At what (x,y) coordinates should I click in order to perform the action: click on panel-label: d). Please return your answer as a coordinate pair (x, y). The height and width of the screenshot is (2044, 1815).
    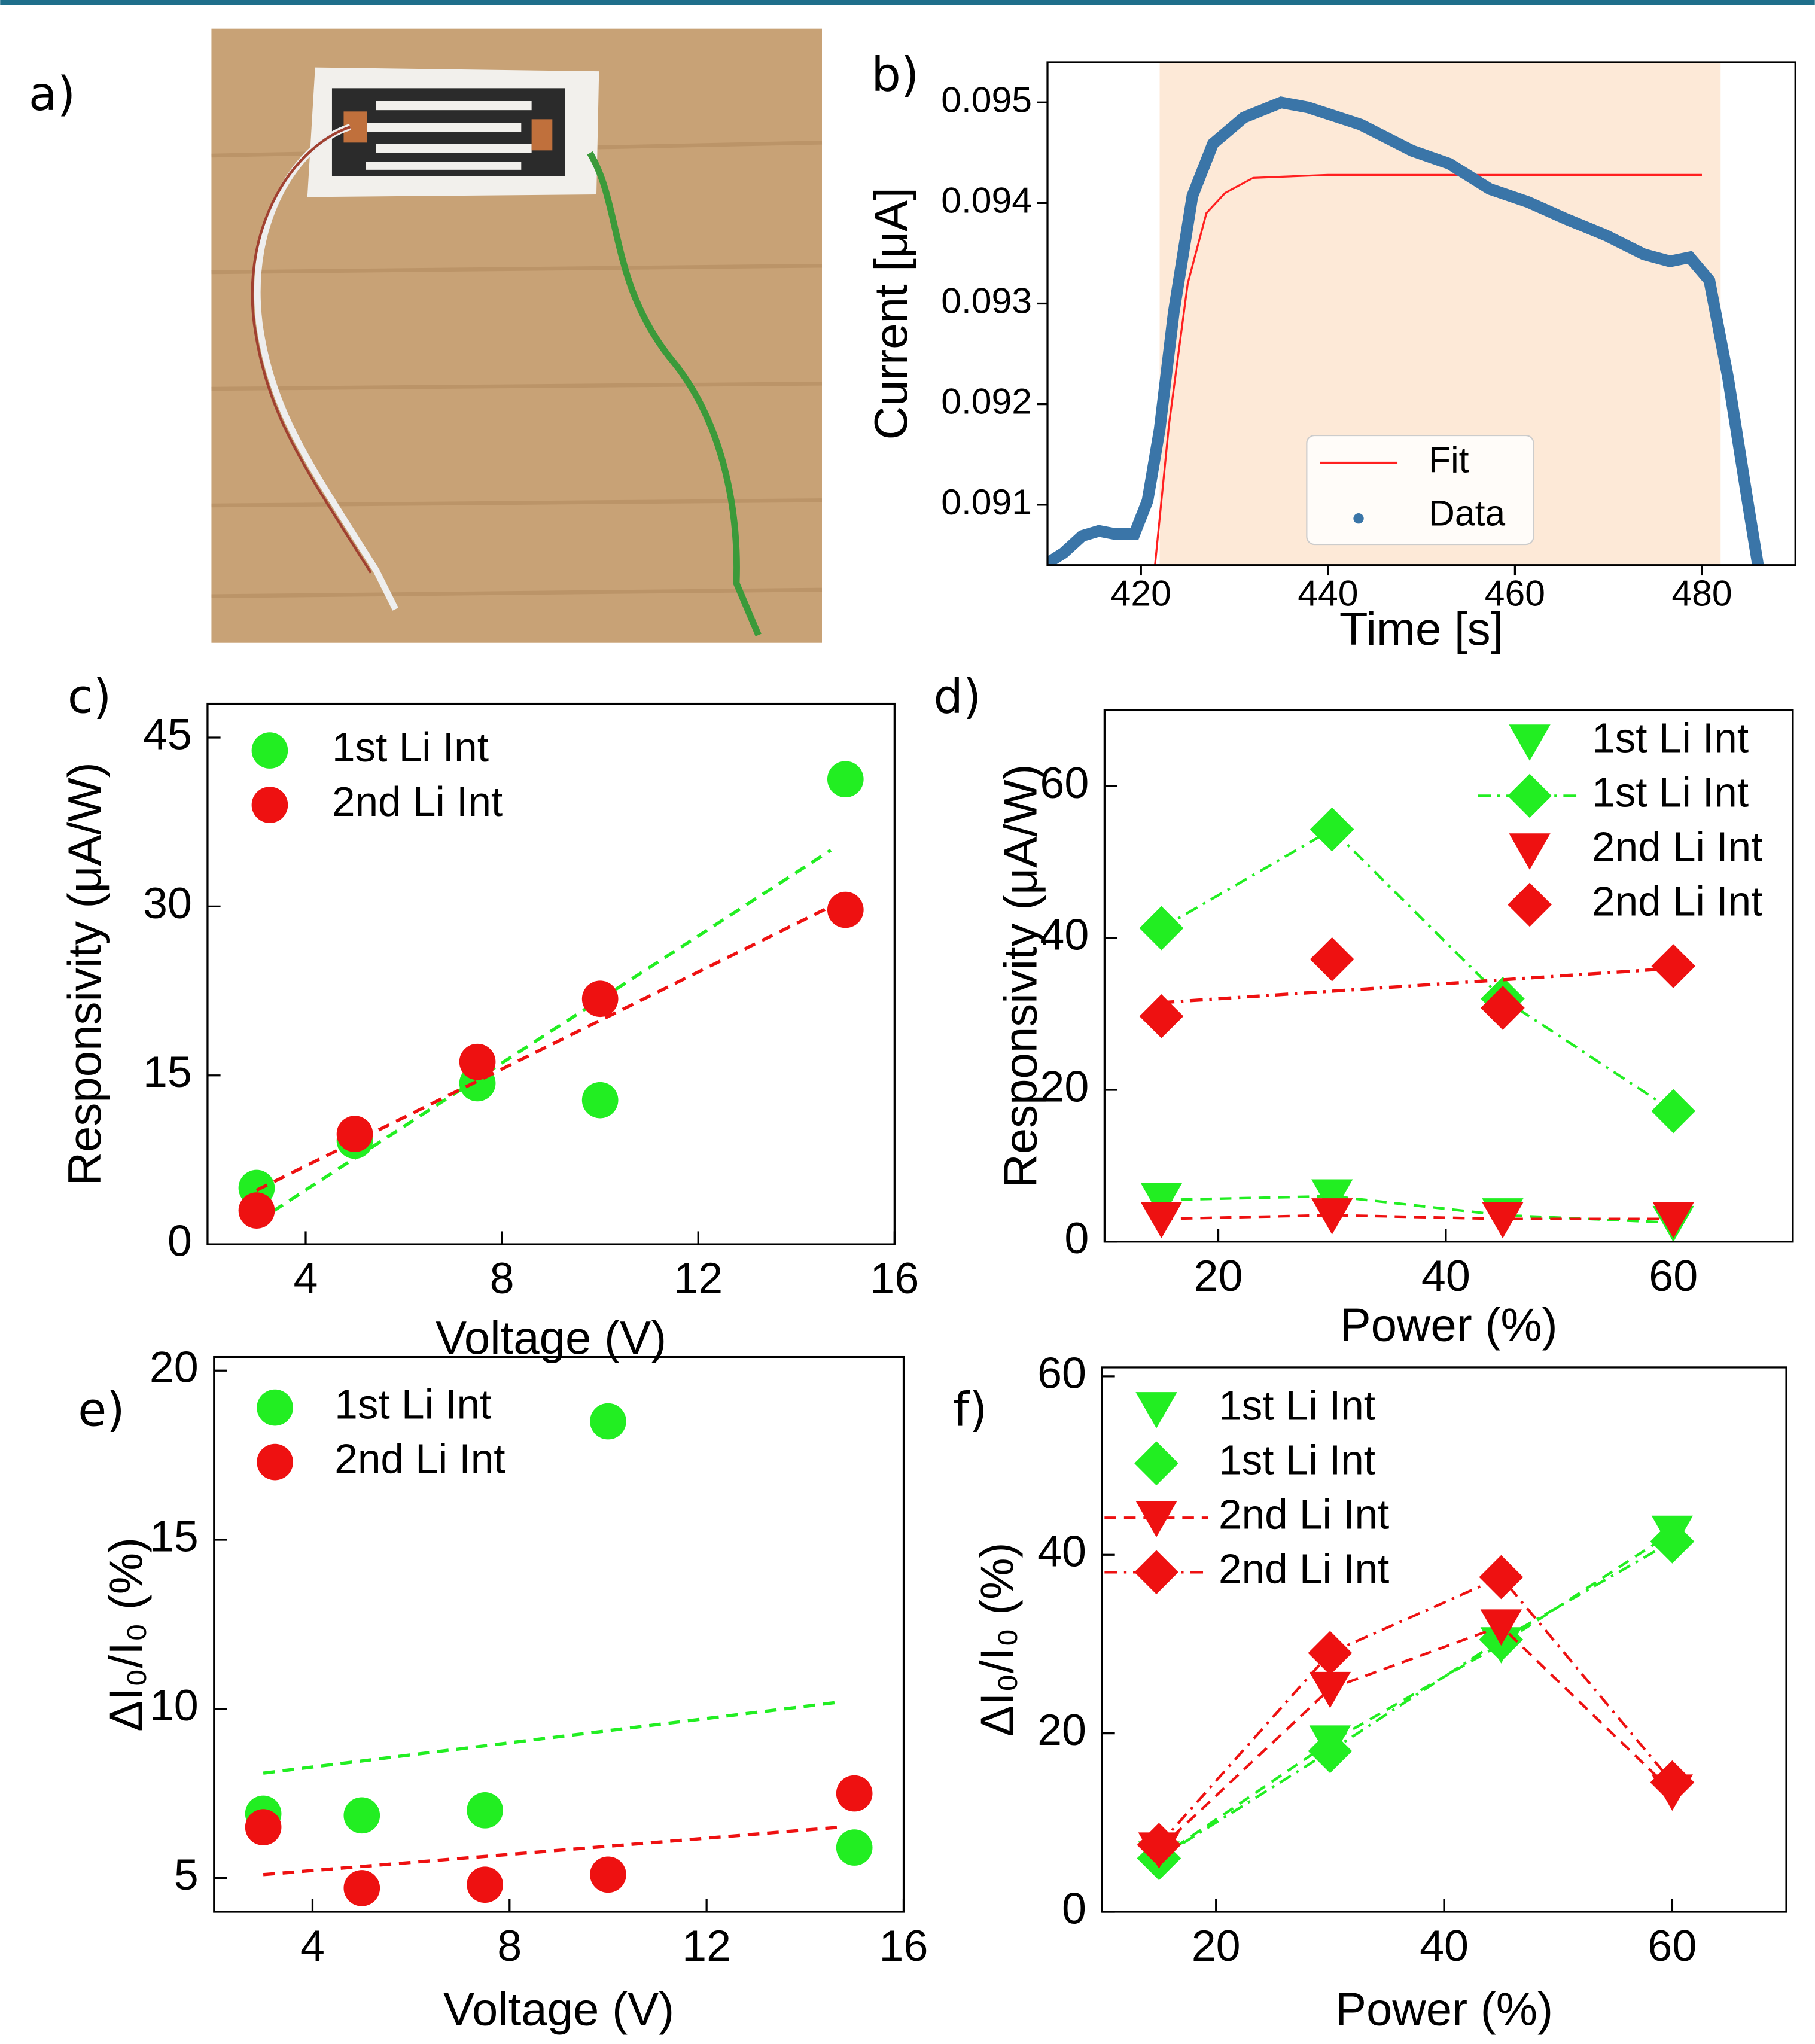
    Looking at the image, I should click on (957, 697).